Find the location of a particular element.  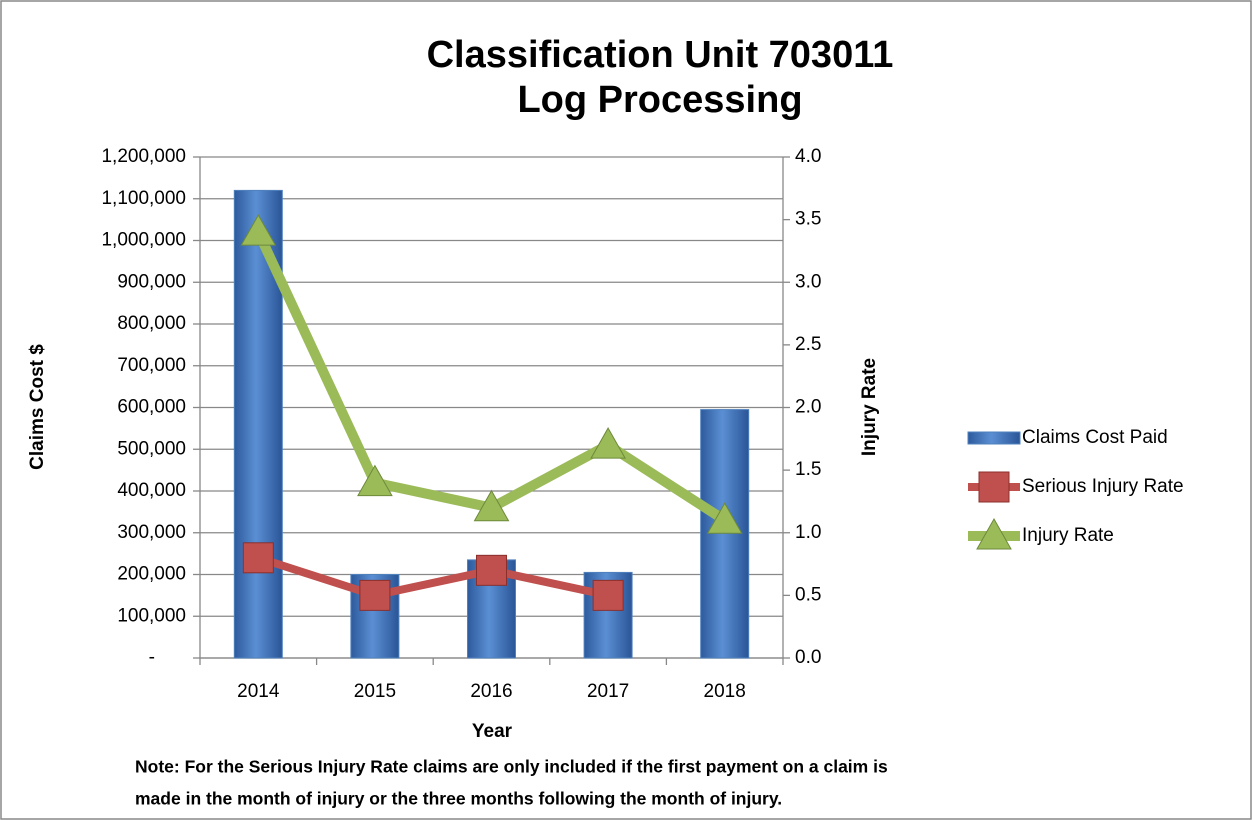

y2-tick-label: 2.0 is located at coordinates (808, 407).